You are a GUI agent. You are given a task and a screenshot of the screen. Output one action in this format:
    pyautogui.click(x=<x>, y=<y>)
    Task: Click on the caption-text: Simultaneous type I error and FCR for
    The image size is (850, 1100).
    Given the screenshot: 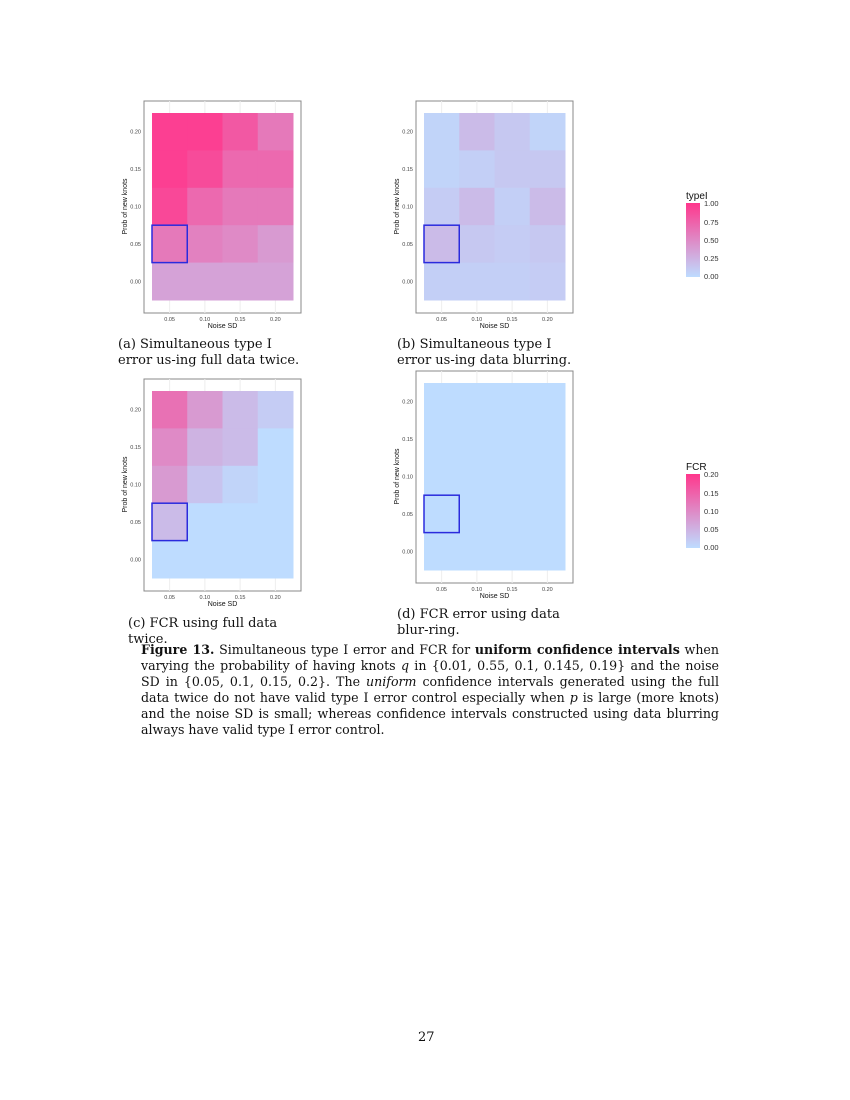 What is the action you would take?
    pyautogui.click(x=344, y=649)
    